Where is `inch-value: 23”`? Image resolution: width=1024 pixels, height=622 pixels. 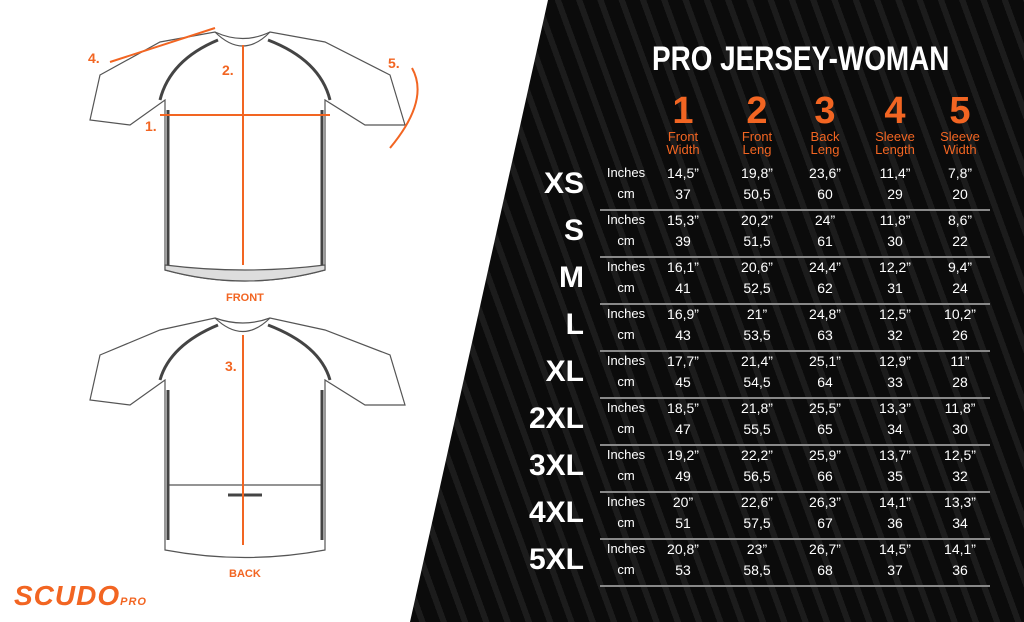 inch-value: 23” is located at coordinates (757, 549).